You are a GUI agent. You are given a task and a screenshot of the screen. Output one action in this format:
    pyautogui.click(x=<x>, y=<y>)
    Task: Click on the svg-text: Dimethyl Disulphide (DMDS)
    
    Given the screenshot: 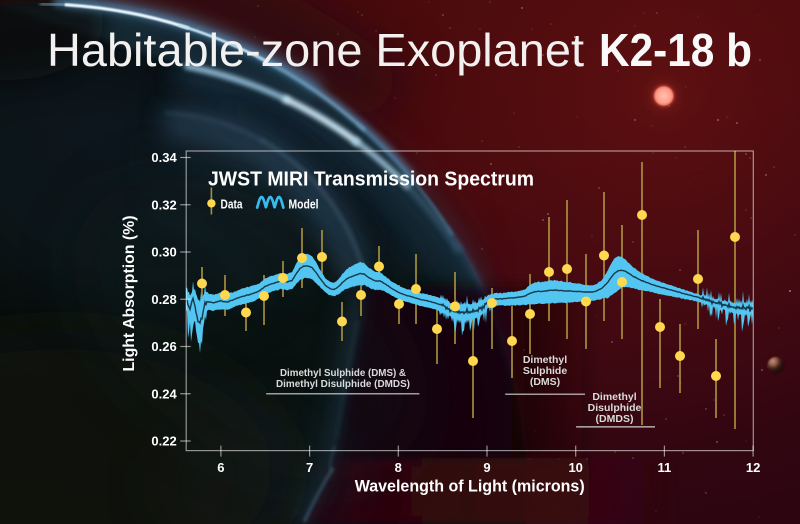 What is the action you would take?
    pyautogui.click(x=343, y=384)
    